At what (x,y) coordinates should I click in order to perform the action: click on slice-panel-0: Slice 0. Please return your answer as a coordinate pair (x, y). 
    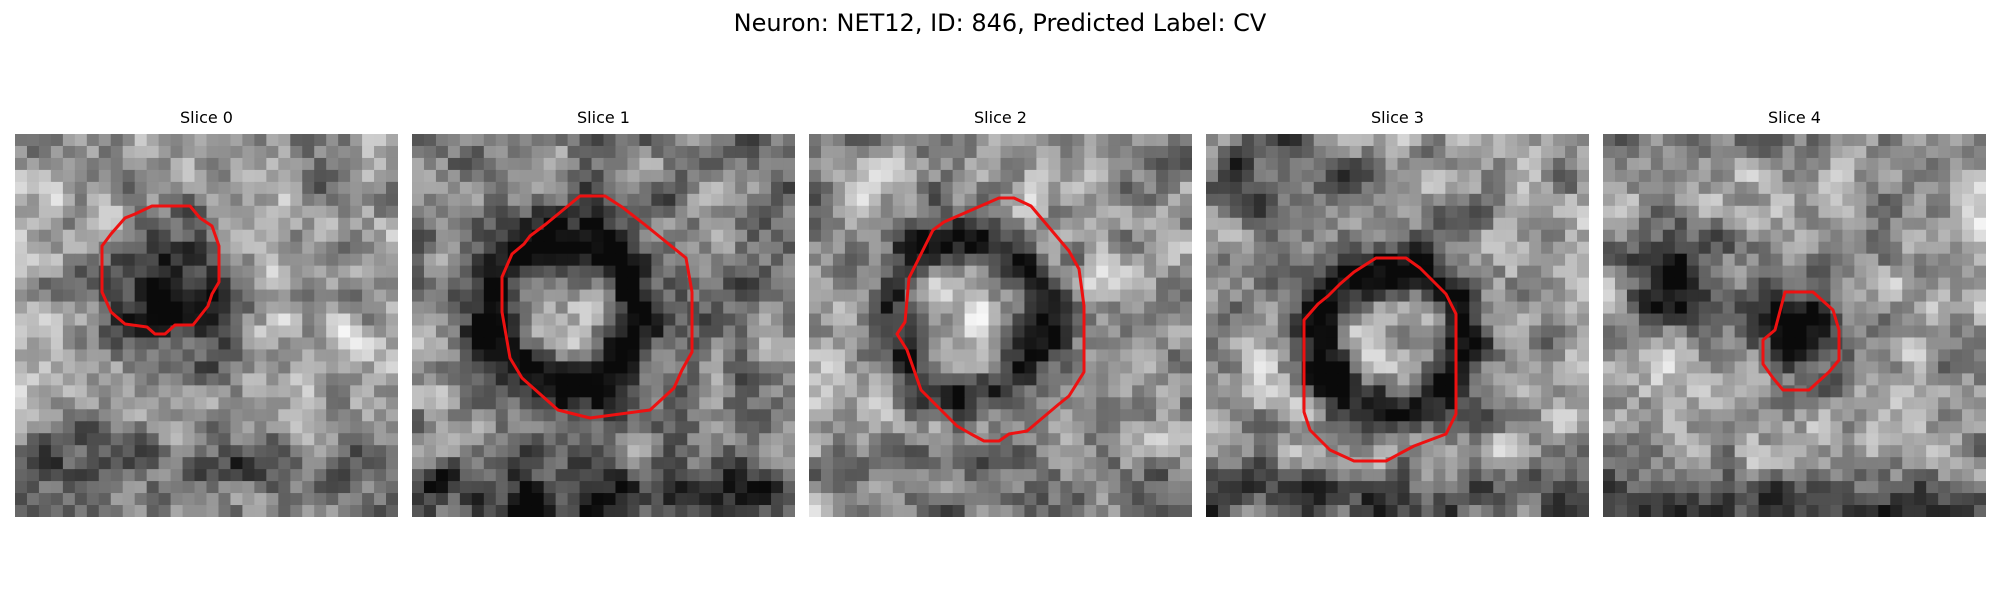
    Looking at the image, I should click on (206, 312).